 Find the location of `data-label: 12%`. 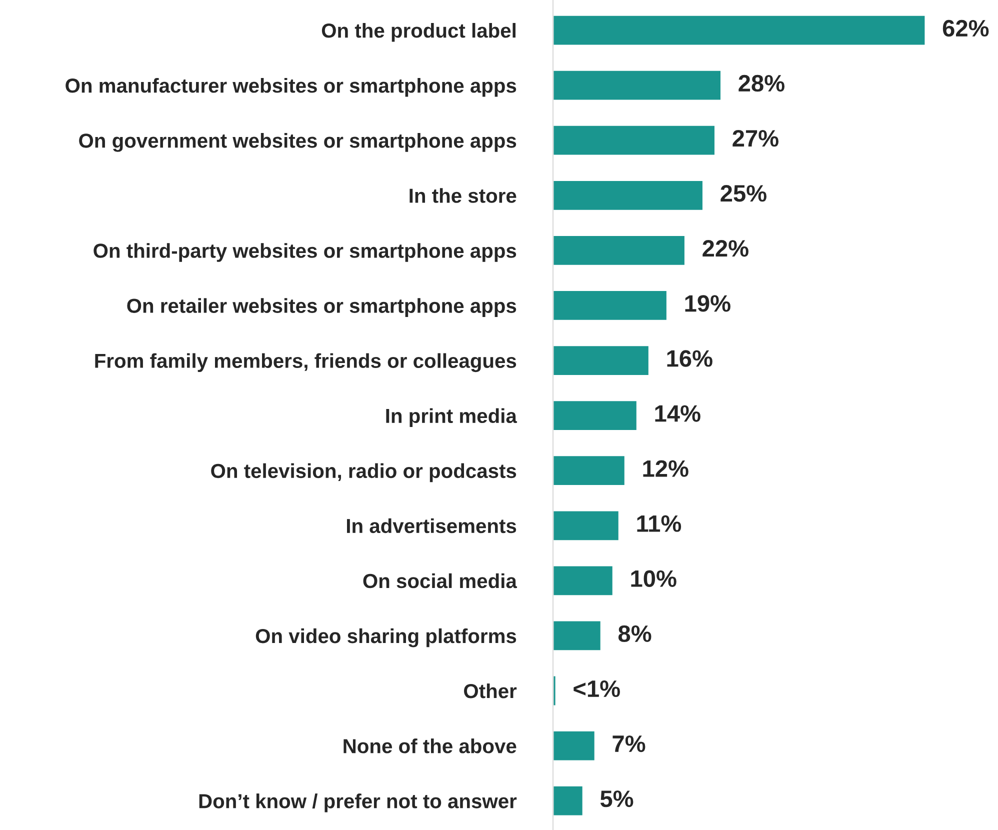

data-label: 12% is located at coordinates (665, 468).